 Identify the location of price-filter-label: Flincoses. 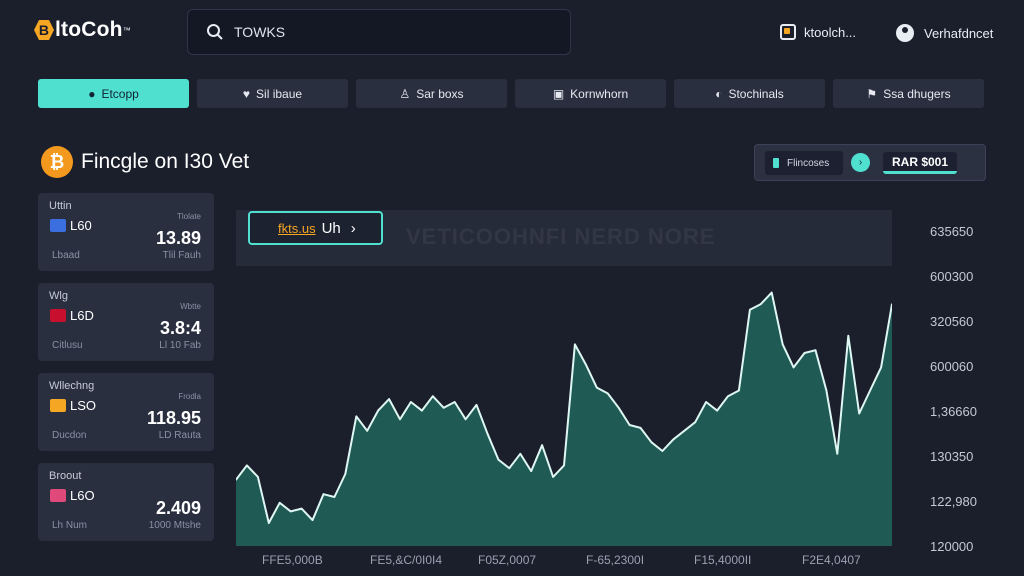
(808, 163).